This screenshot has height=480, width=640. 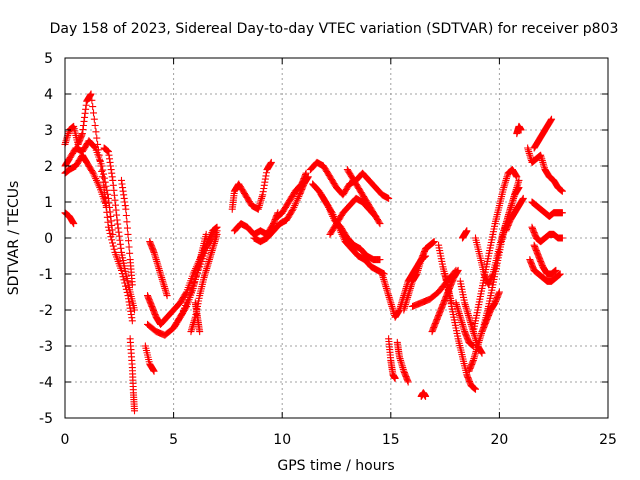 I want to click on x-tick-label: 20, so click(x=499, y=440).